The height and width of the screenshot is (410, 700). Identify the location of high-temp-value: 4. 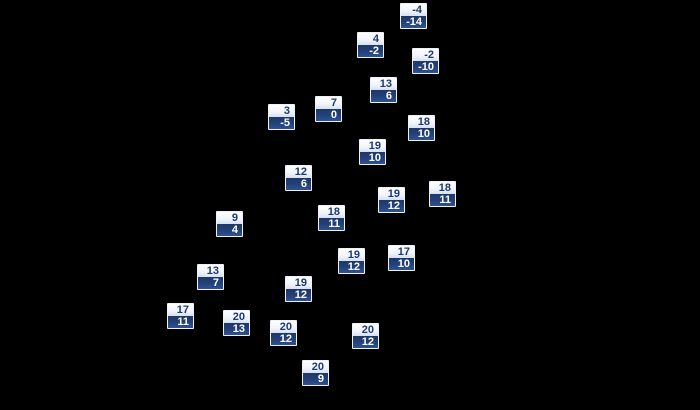
(370, 39).